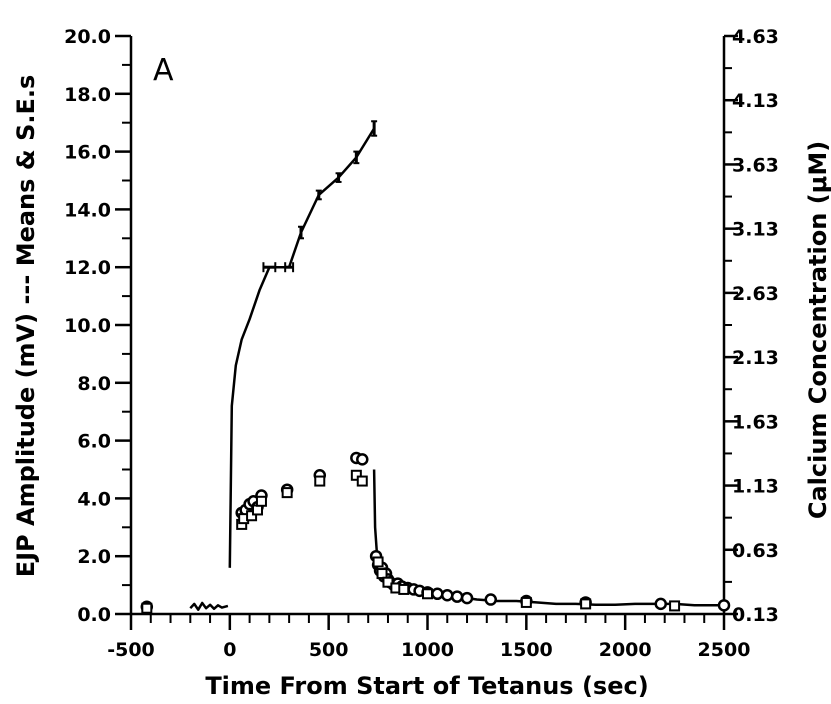 The width and height of the screenshot is (831, 704). I want to click on y-right-tick-label: 0.63, so click(755, 551).